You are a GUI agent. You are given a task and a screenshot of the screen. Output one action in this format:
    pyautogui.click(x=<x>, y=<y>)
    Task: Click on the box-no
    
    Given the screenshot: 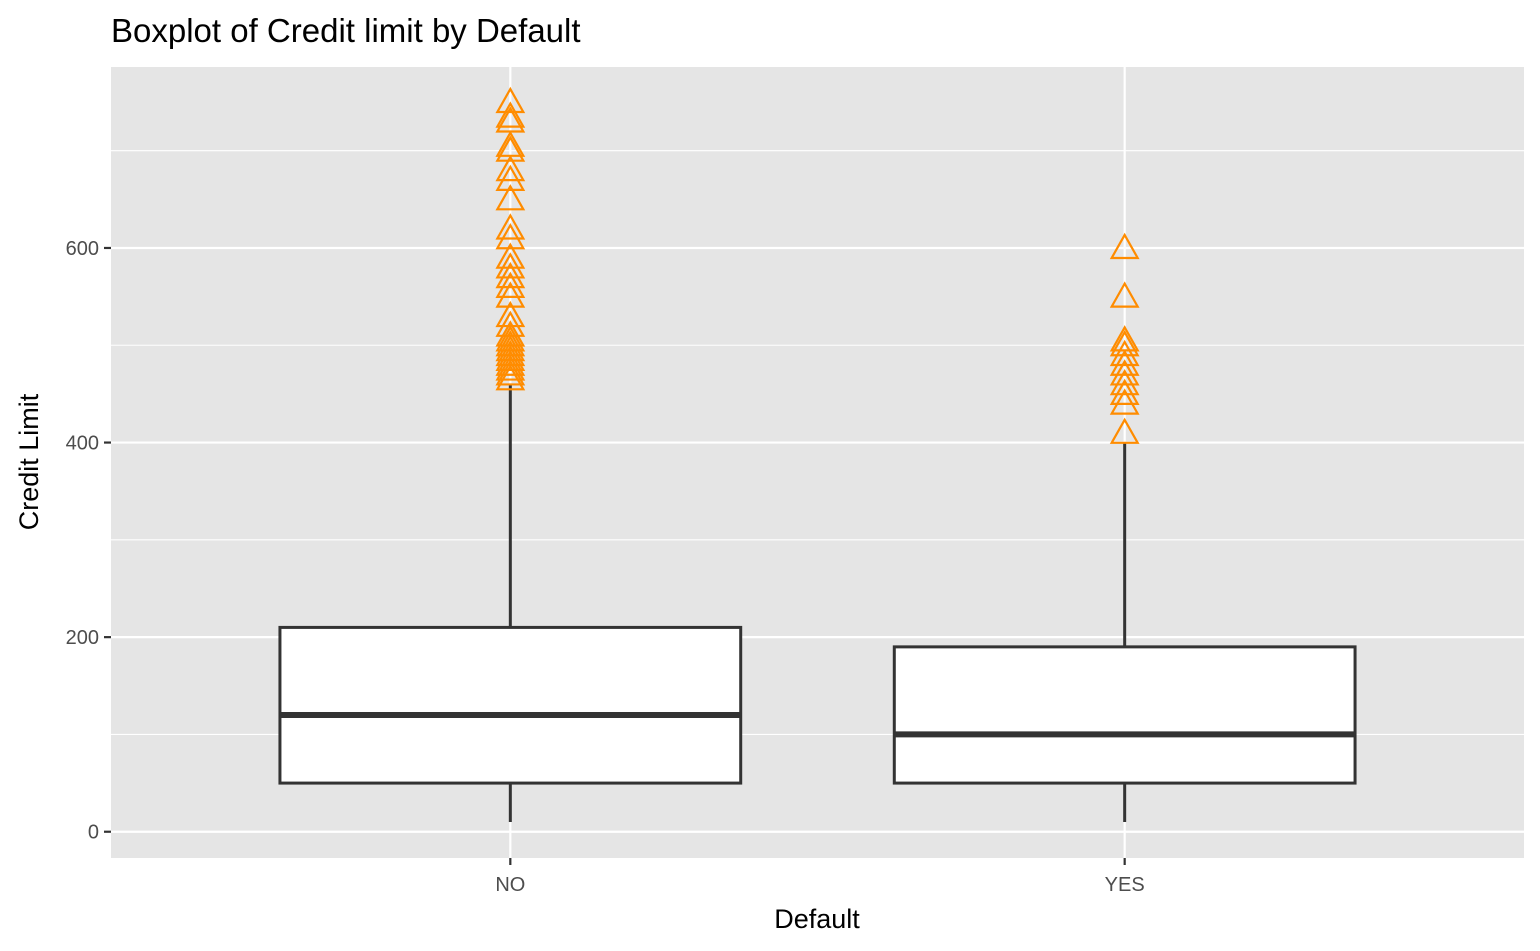 What is the action you would take?
    pyautogui.click(x=510, y=603)
    